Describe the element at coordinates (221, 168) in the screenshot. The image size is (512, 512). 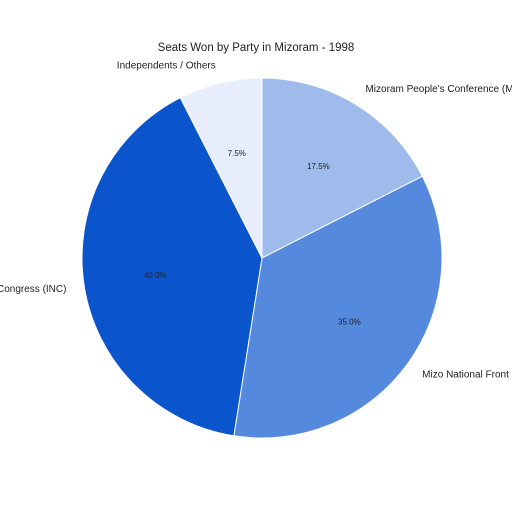
I see `pie-slice-others` at that location.